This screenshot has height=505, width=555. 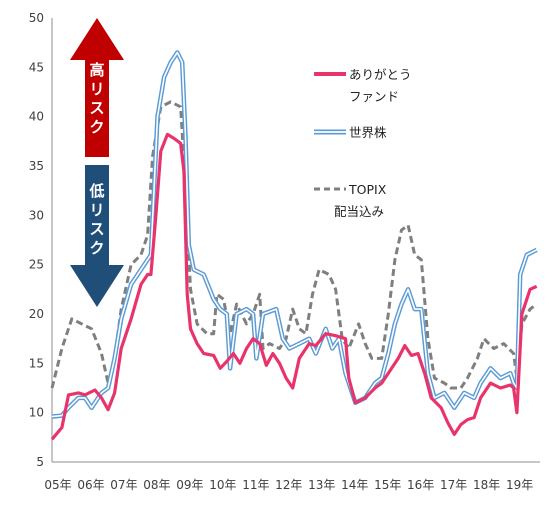 I want to click on high-risk-arrow: 高リスク, so click(x=97, y=87).